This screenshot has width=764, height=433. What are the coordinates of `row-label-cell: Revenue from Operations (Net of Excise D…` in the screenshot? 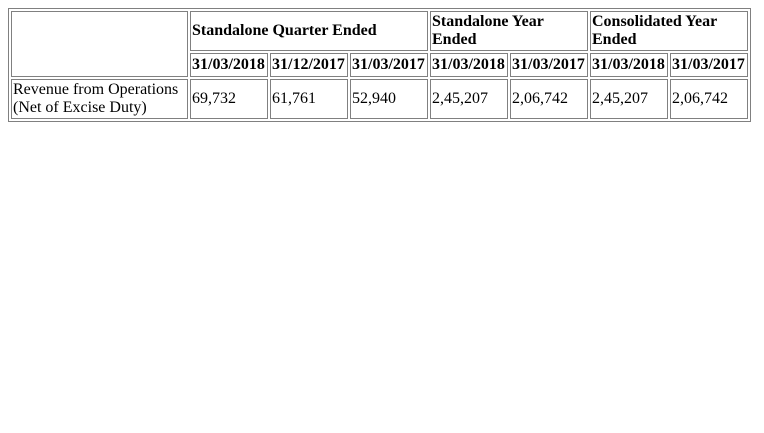 It's located at (99, 99).